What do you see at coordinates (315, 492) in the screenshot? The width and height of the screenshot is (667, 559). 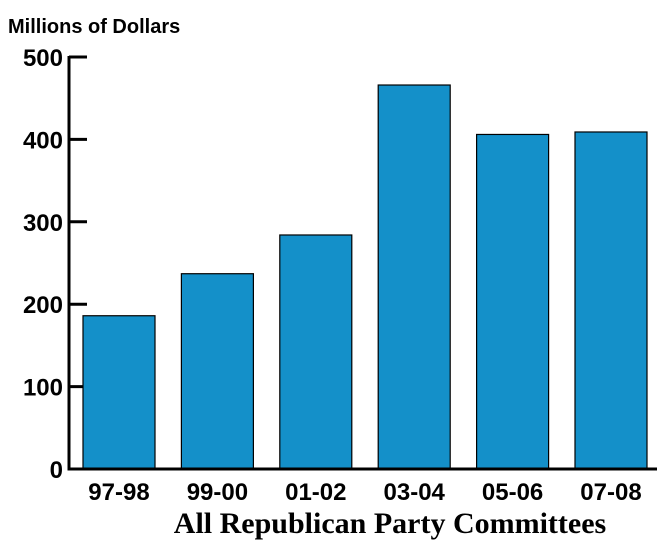 I see `x-tick-label: 01-02` at bounding box center [315, 492].